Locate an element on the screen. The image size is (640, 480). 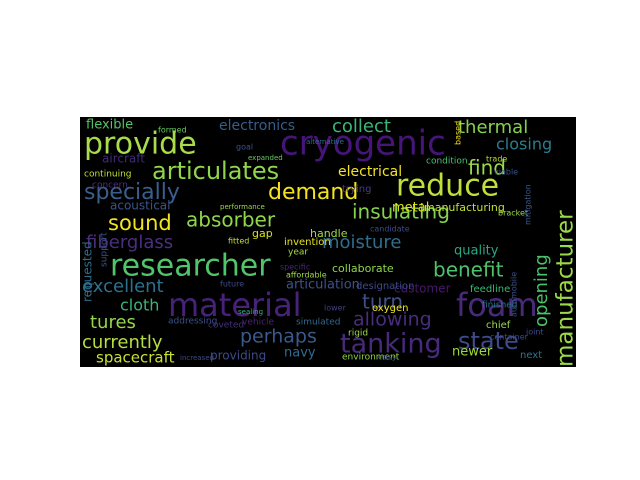
word-candidate: candidate is located at coordinates (390, 229).